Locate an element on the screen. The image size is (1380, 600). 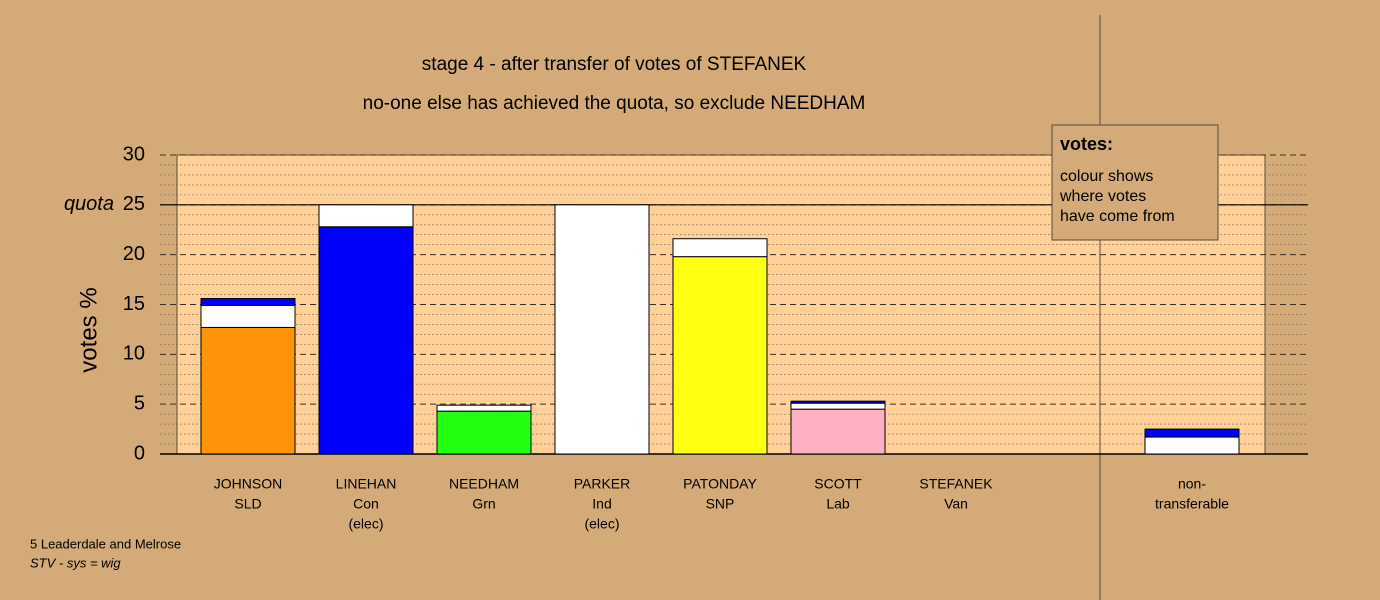
x-tick-label: JOHNSON is located at coordinates (248, 484).